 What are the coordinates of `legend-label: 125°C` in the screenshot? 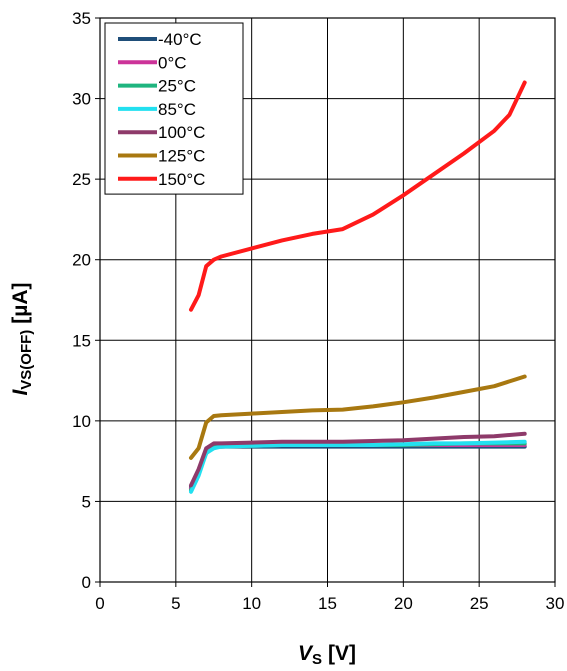 It's located at (181, 156).